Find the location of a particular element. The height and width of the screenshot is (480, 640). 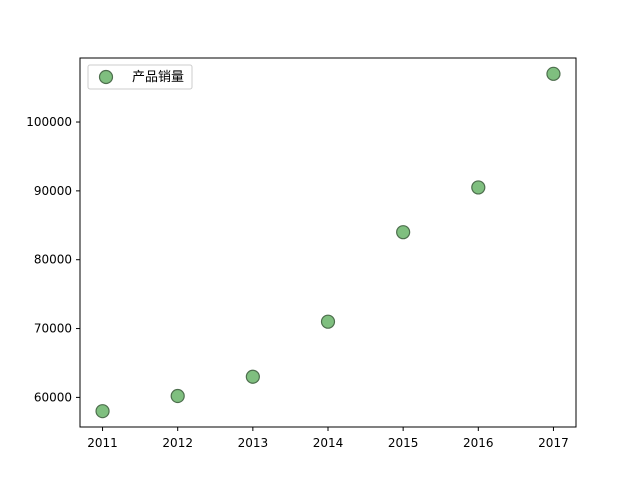

legend-marker is located at coordinates (106, 77).